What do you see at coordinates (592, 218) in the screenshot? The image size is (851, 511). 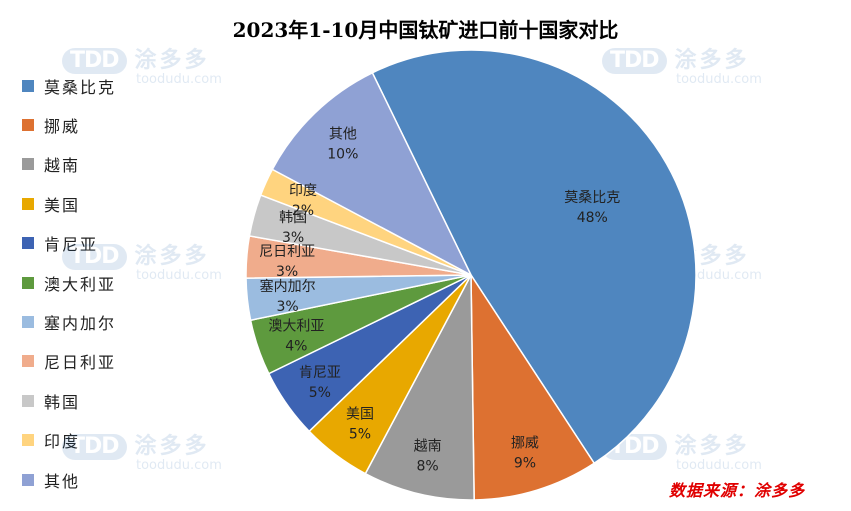 I see `slice-percent-label: 48%` at bounding box center [592, 218].